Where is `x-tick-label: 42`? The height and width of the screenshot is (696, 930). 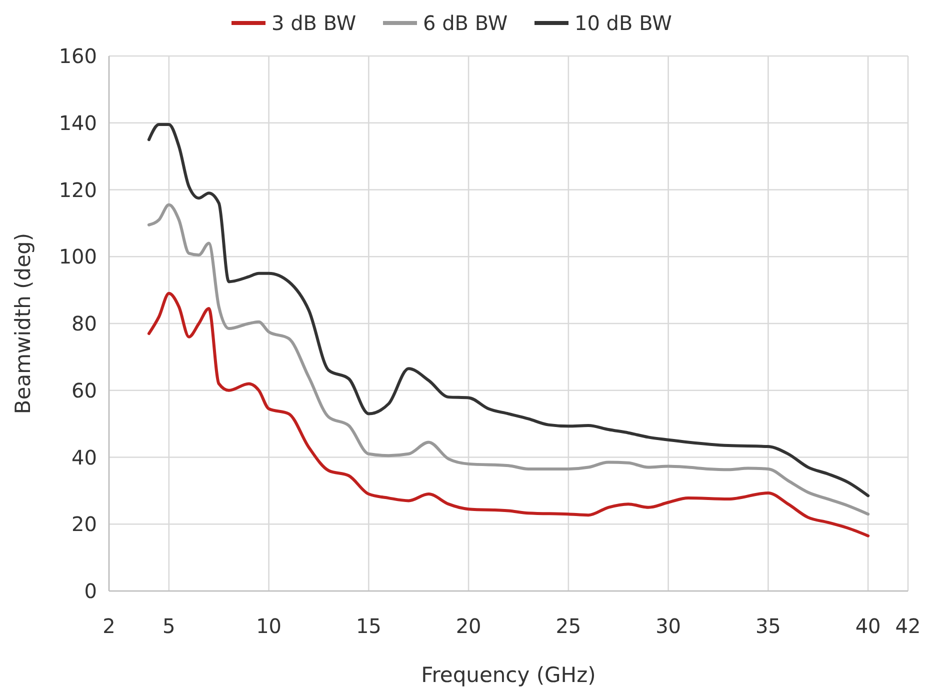 x-tick-label: 42 is located at coordinates (908, 626).